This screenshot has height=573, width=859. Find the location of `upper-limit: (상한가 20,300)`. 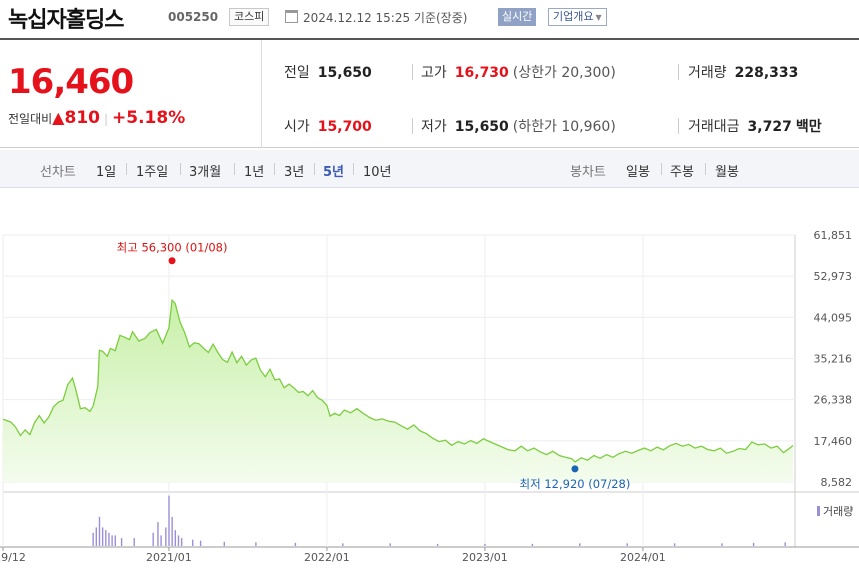

upper-limit: (상한가 20,300) is located at coordinates (564, 73).